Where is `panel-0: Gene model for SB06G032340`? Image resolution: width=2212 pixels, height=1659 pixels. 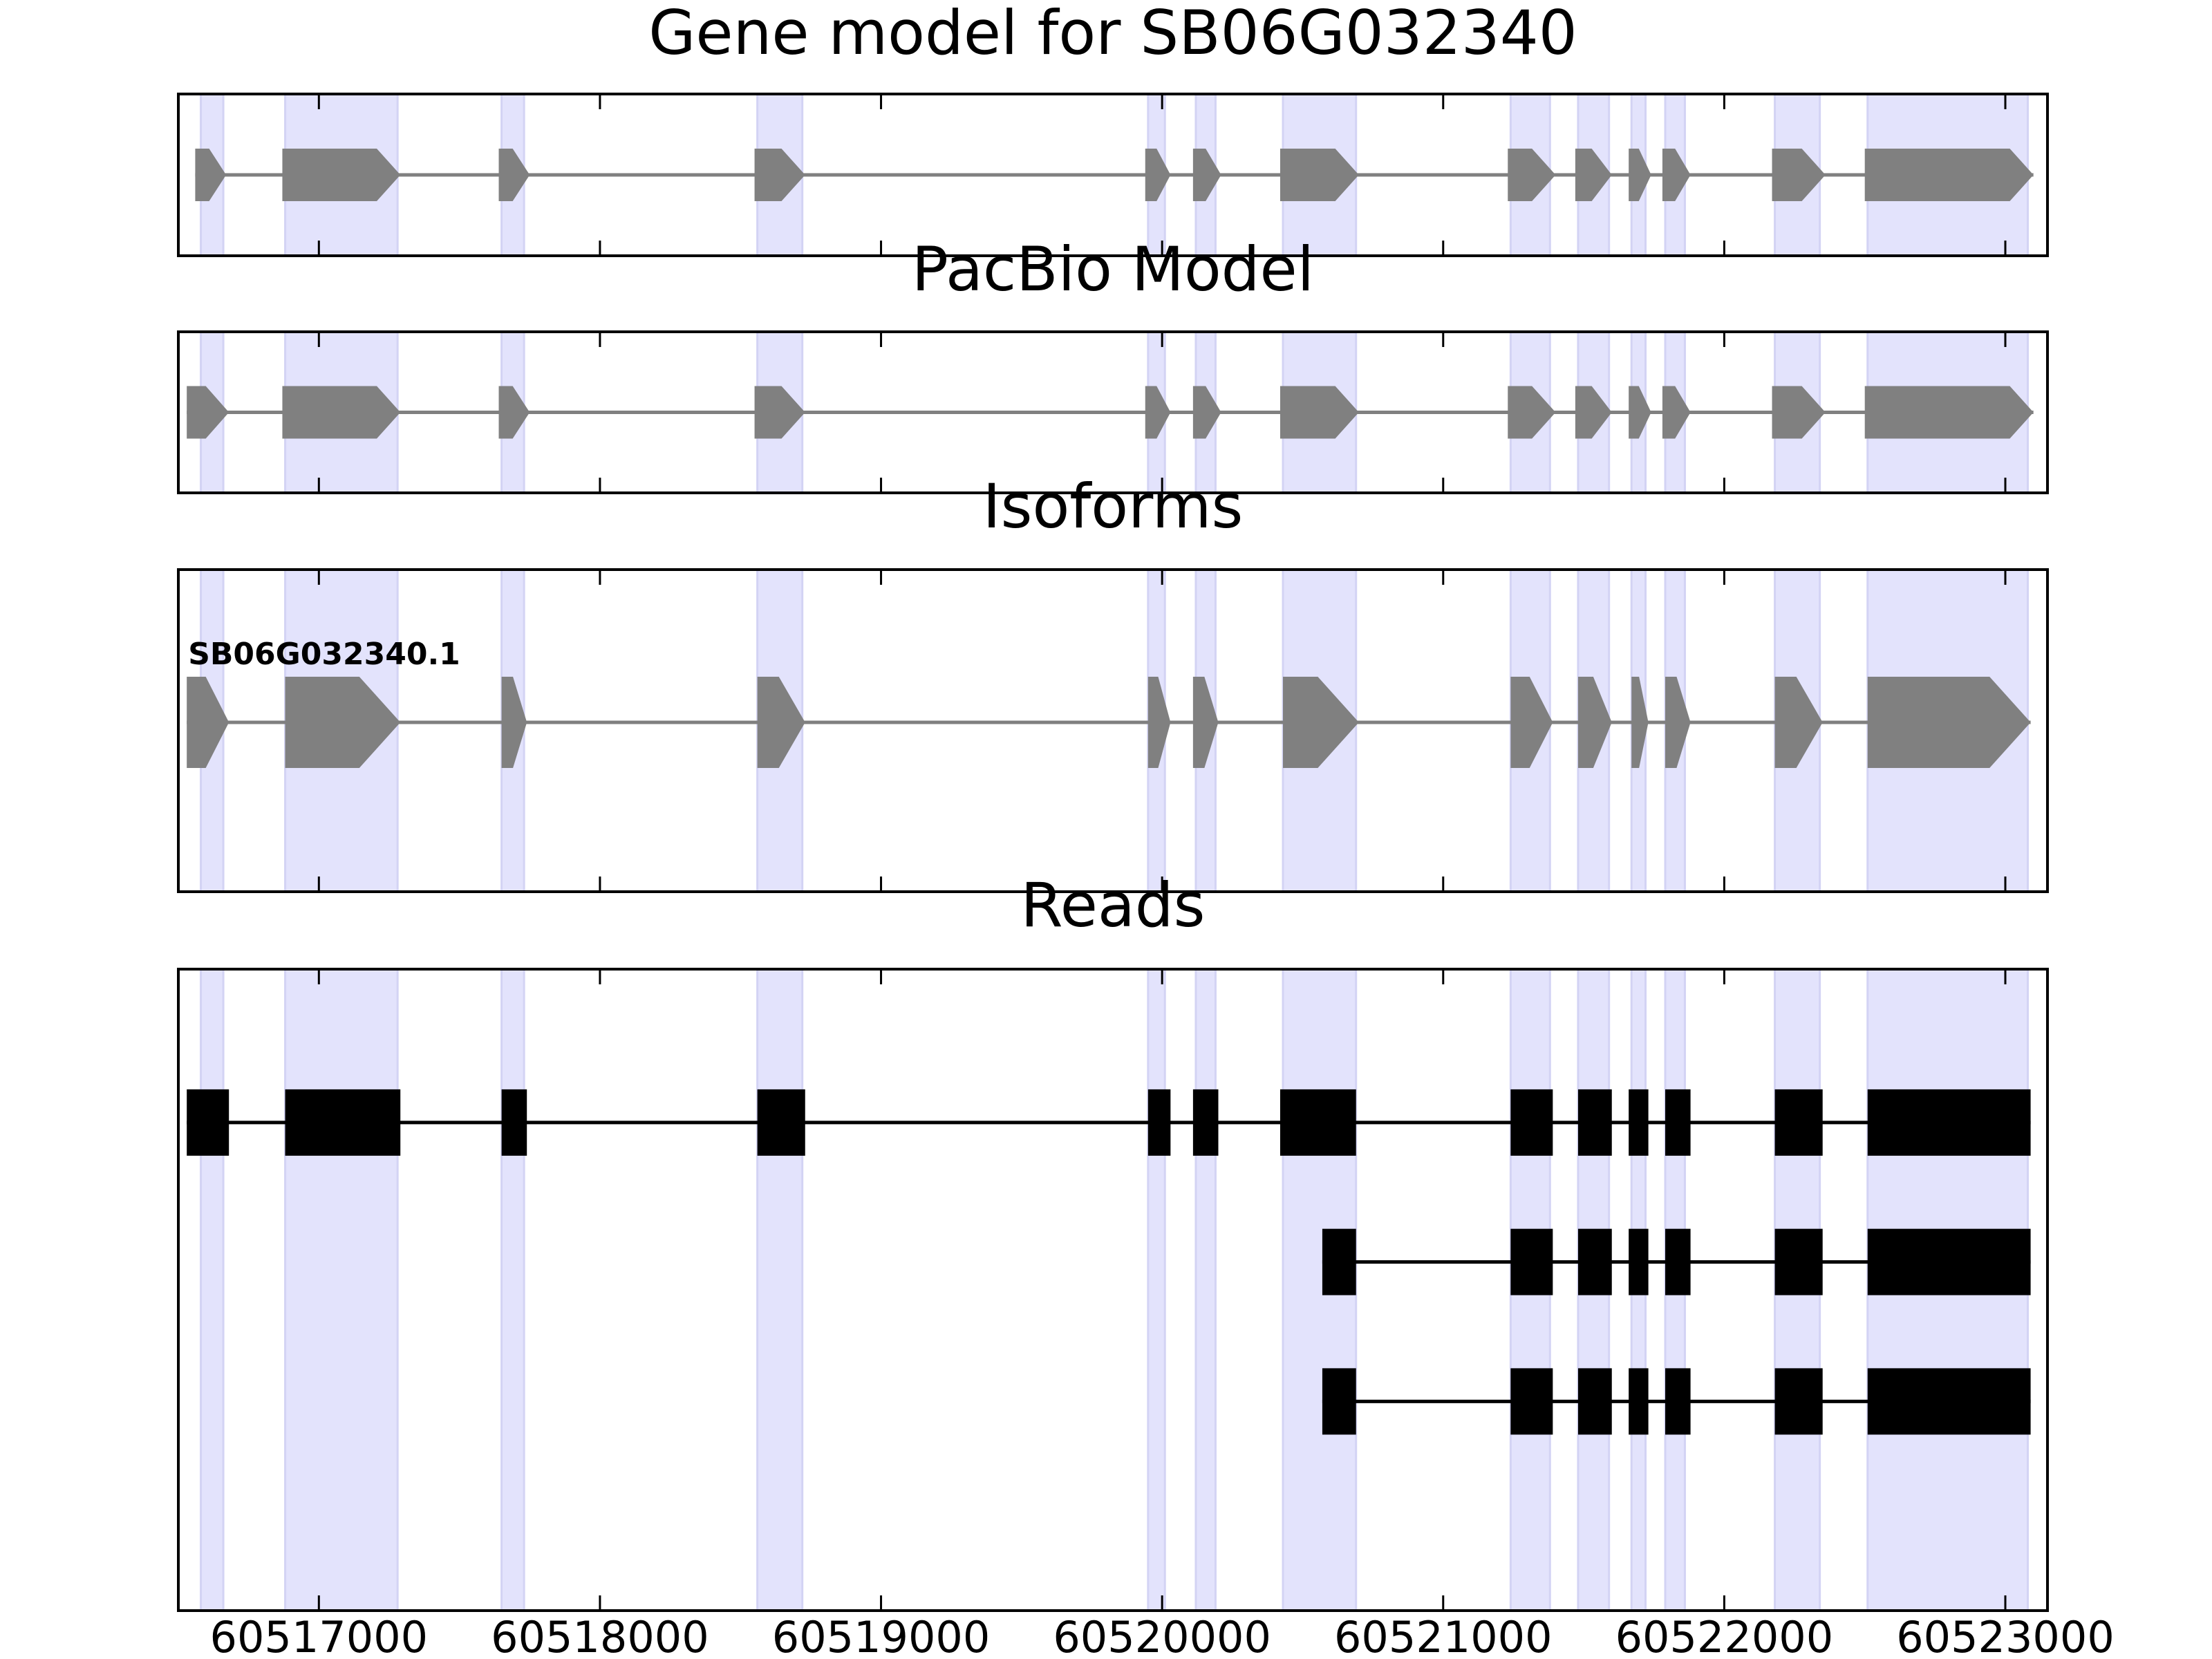
panel-0: Gene model for SB06G032340 is located at coordinates (1113, 128).